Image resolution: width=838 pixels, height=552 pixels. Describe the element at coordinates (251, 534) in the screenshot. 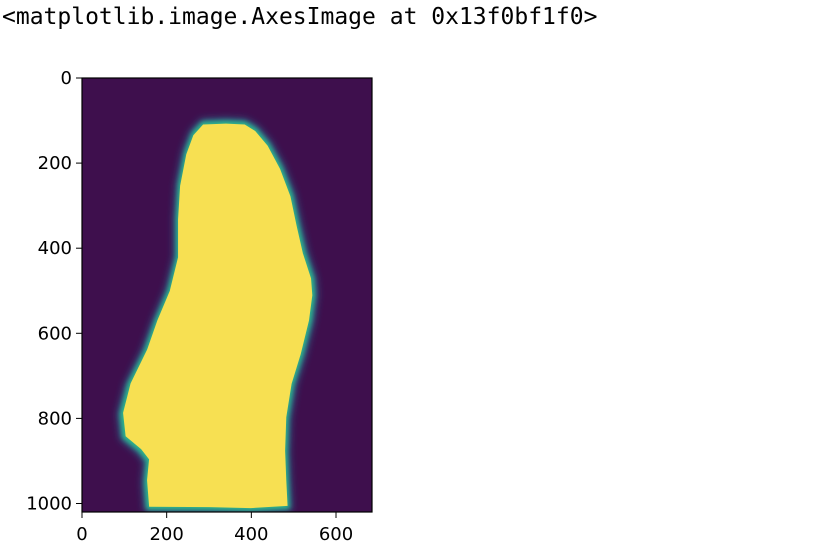

I see `x-tick-label: 400` at that location.